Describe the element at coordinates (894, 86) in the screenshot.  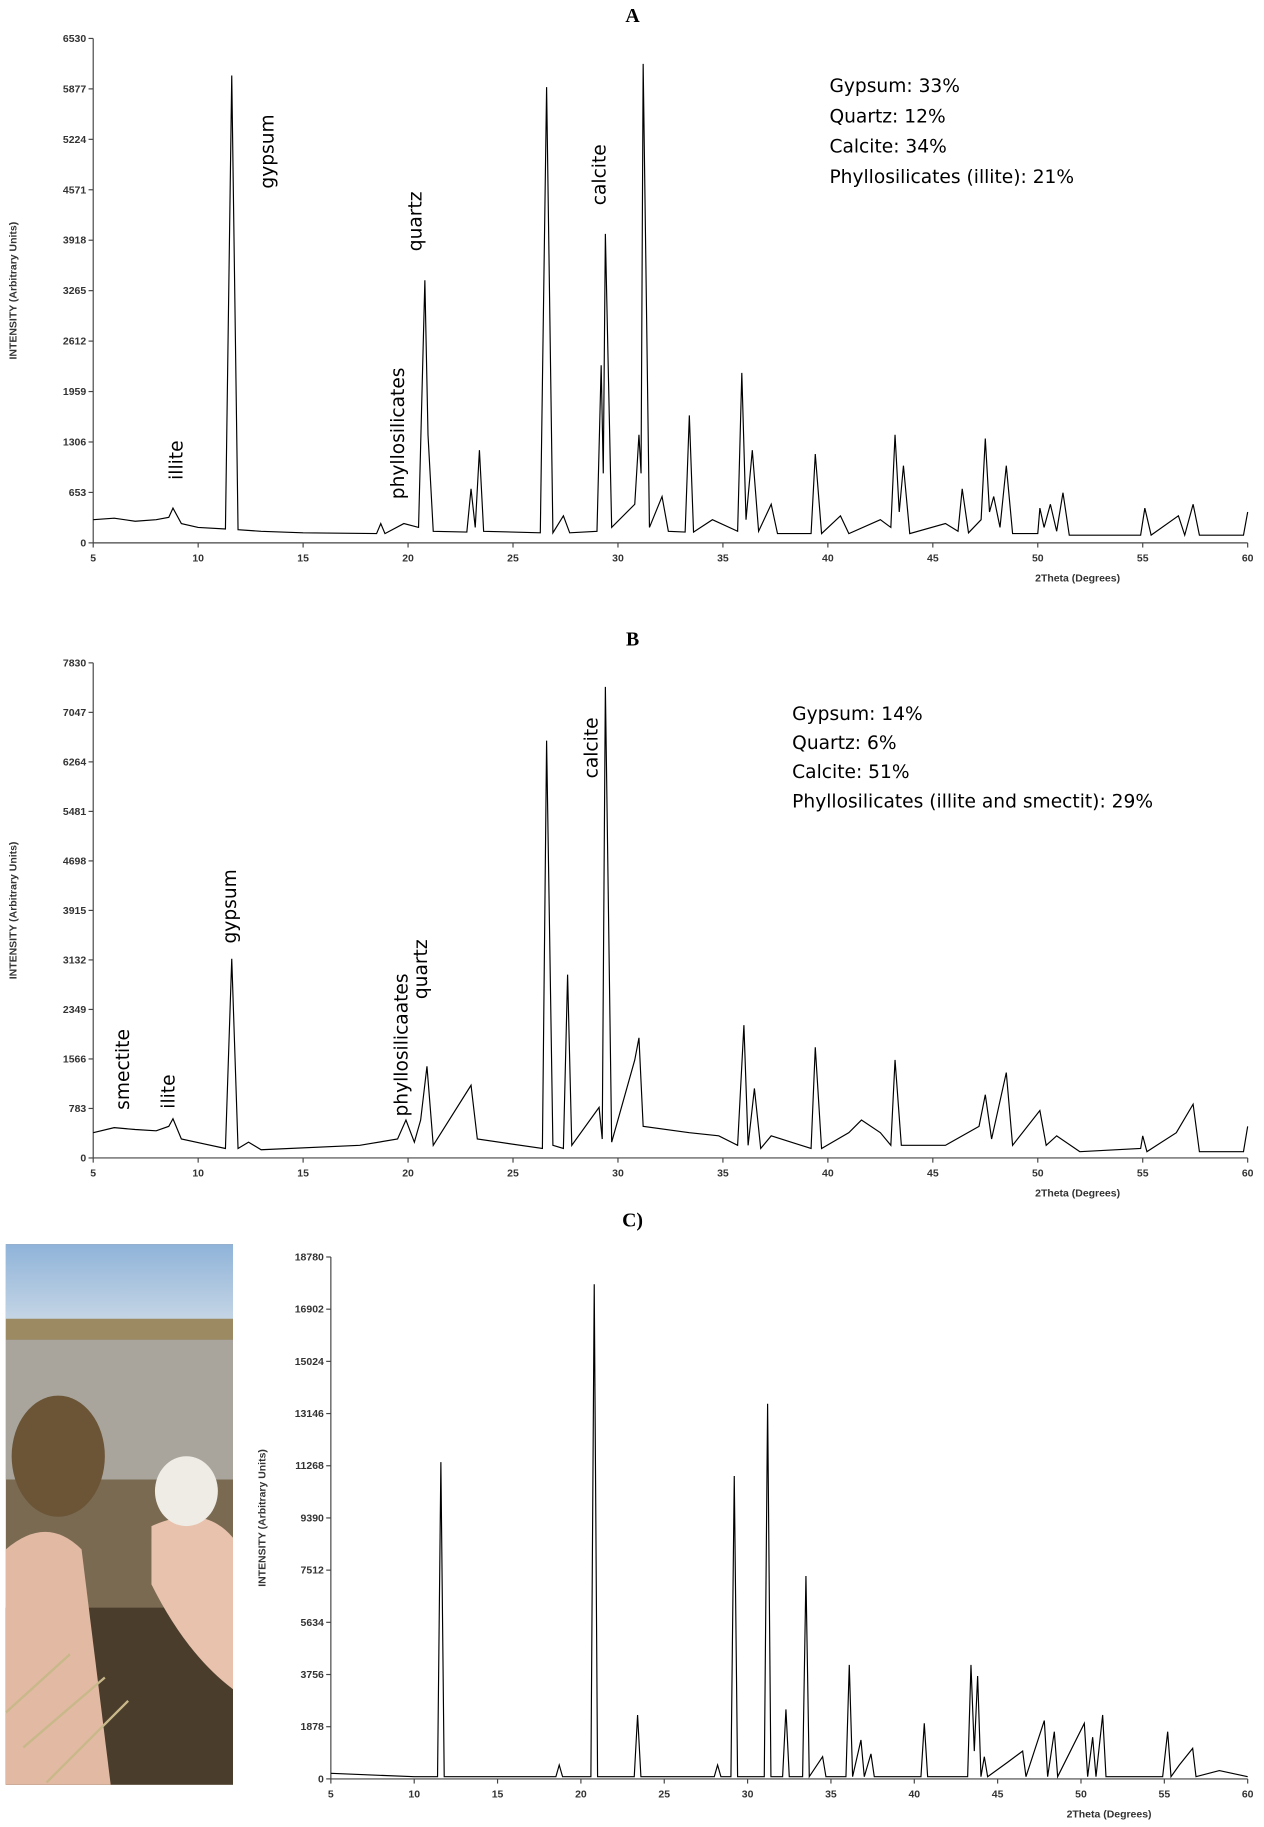
I see `composition-line: Gypsum: 33%` at that location.